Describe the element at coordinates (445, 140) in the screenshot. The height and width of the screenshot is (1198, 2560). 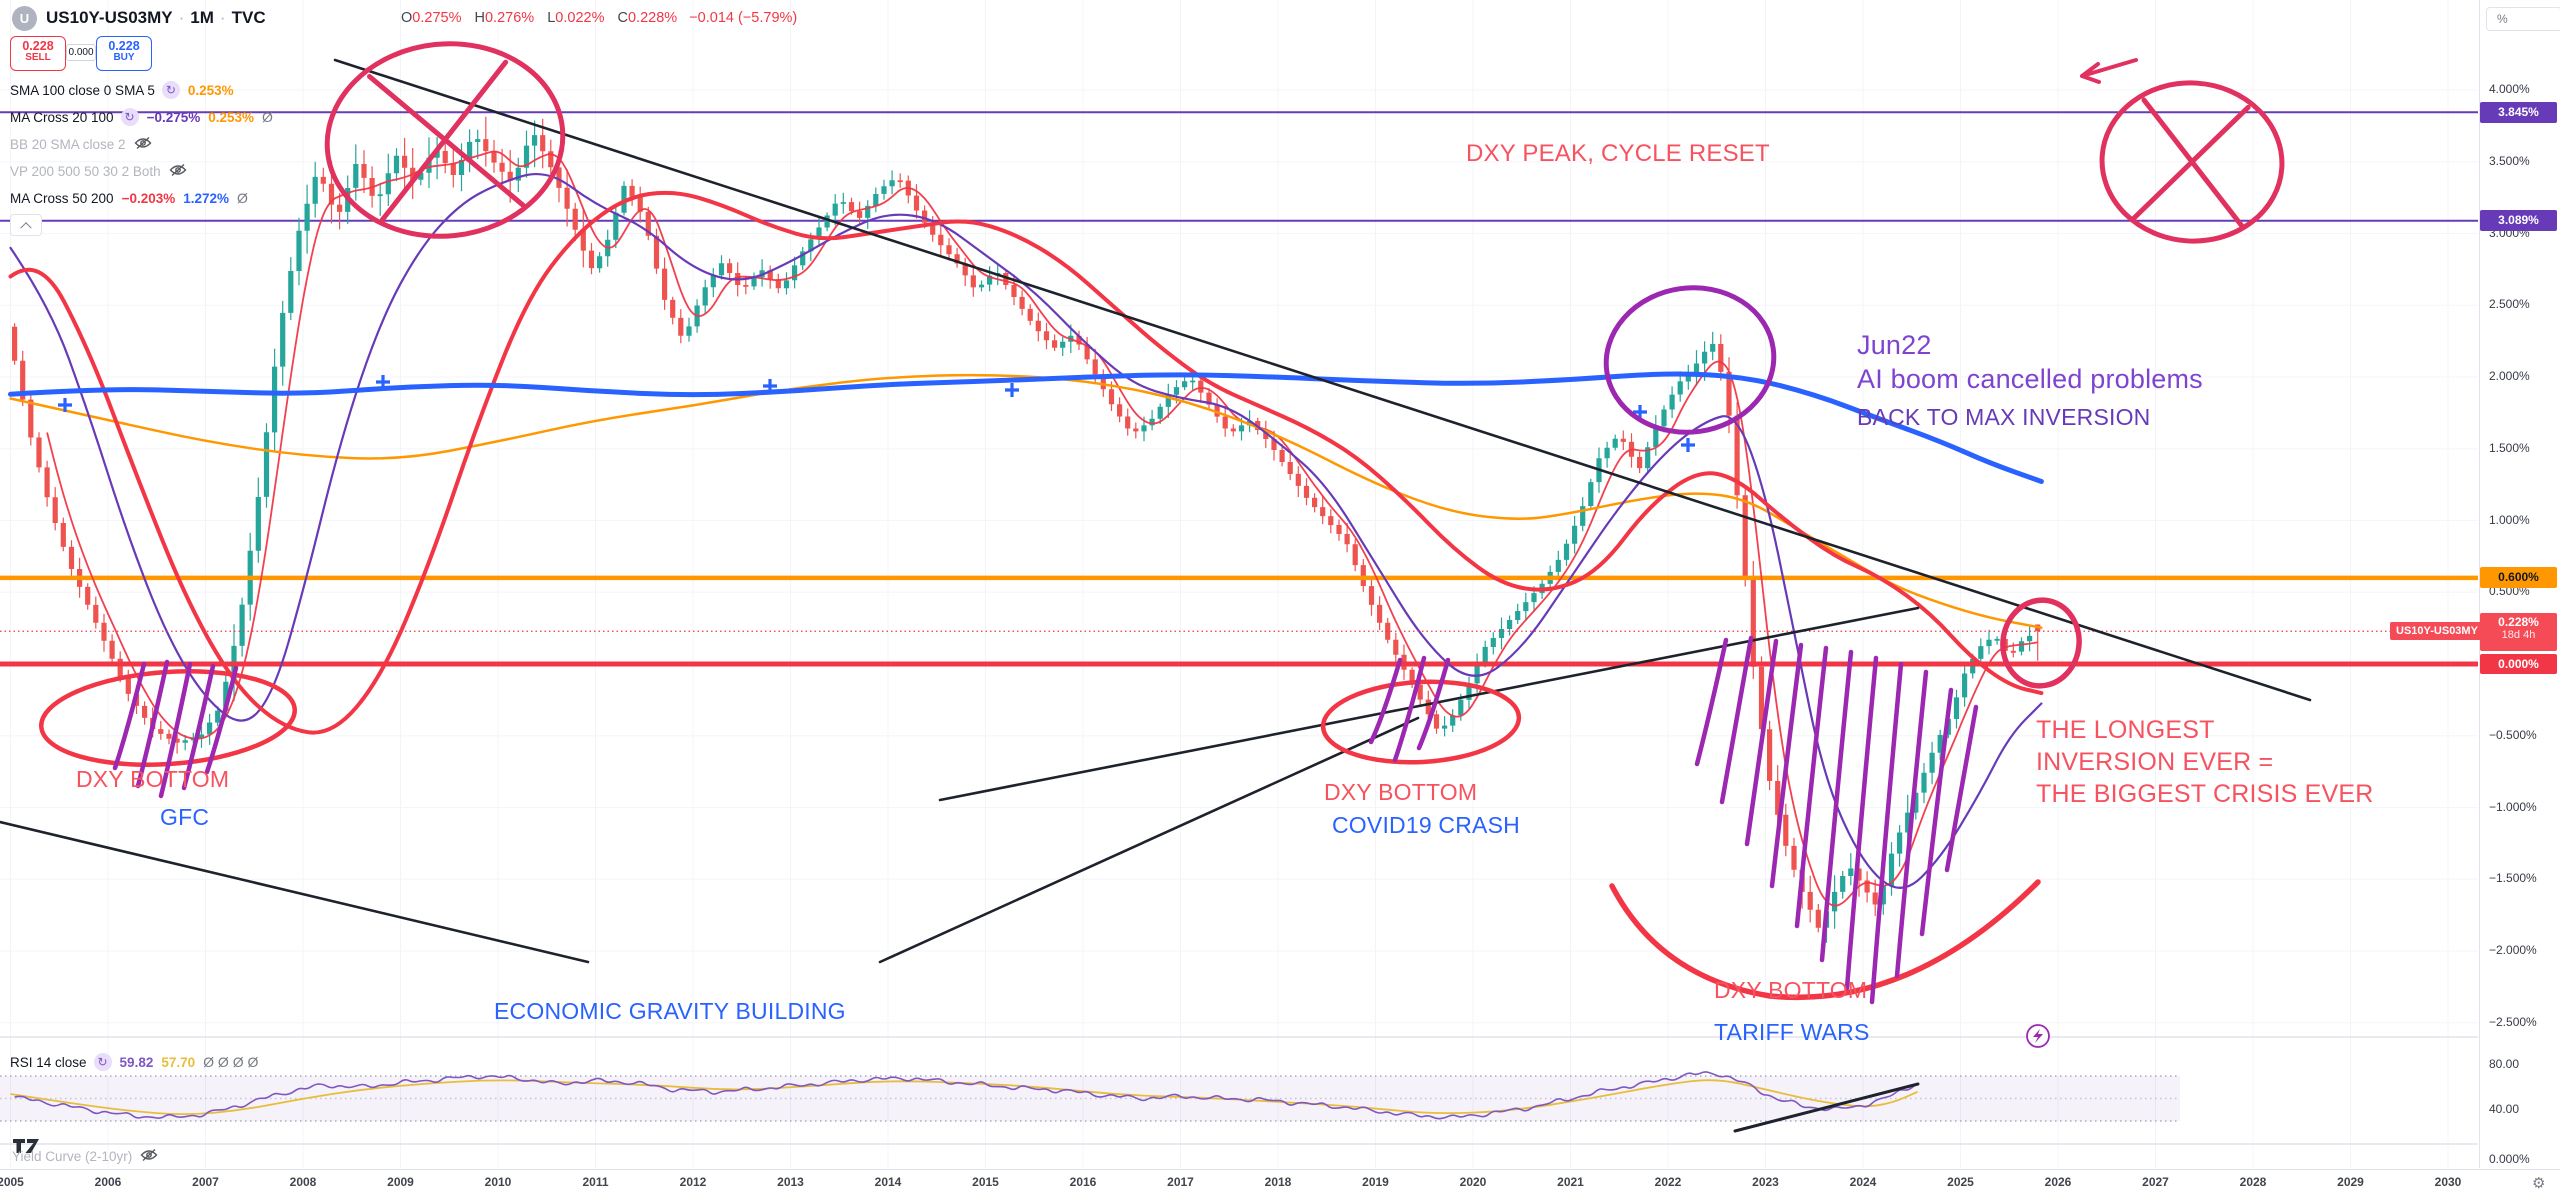
I see `peak-cross-circle` at that location.